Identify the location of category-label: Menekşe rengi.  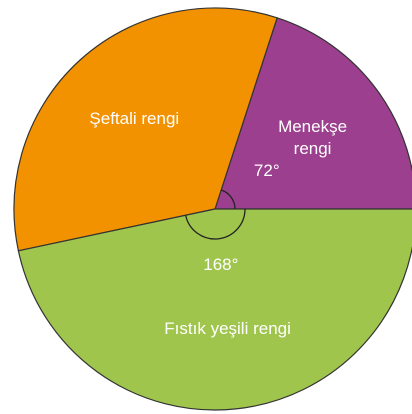
(313, 138).